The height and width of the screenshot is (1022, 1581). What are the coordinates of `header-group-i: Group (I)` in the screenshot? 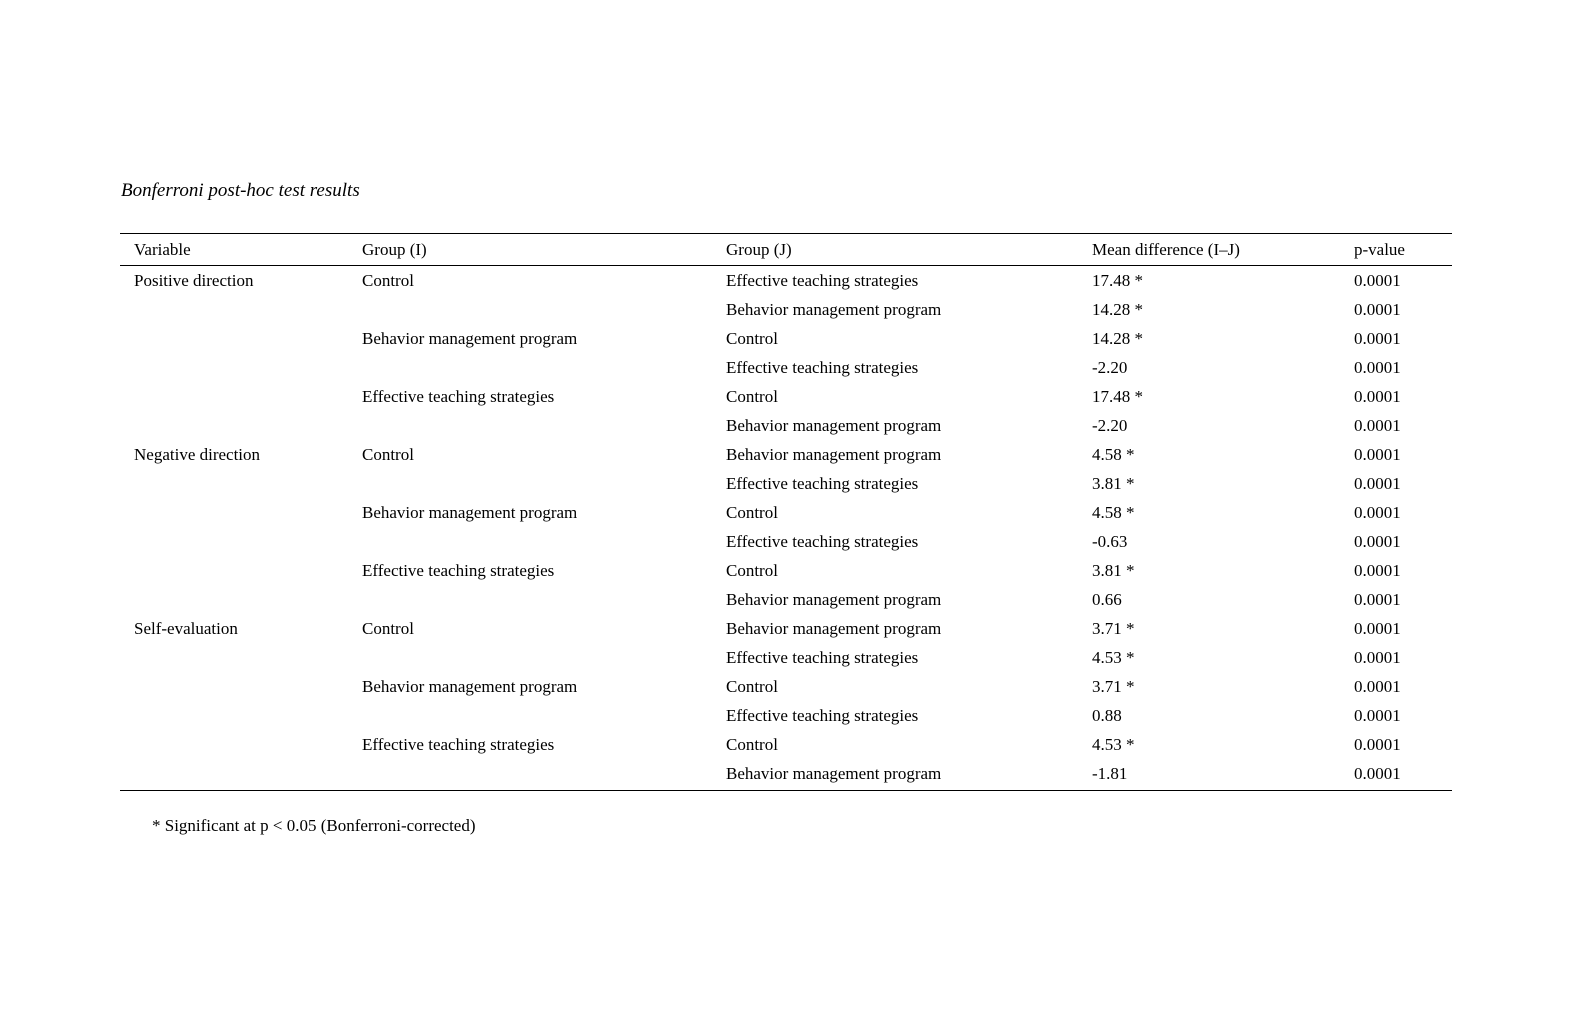 It's located at (530, 249).